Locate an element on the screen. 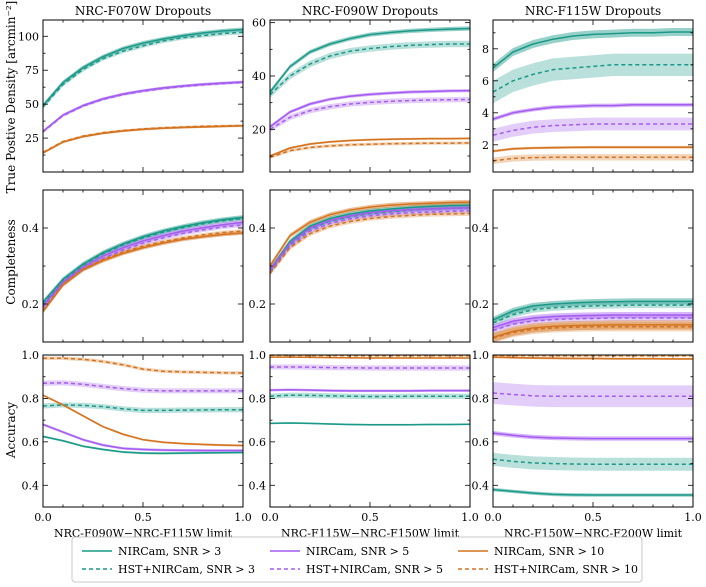  panel-r1-c1: 0.2 0.4 is located at coordinates (360, 266).